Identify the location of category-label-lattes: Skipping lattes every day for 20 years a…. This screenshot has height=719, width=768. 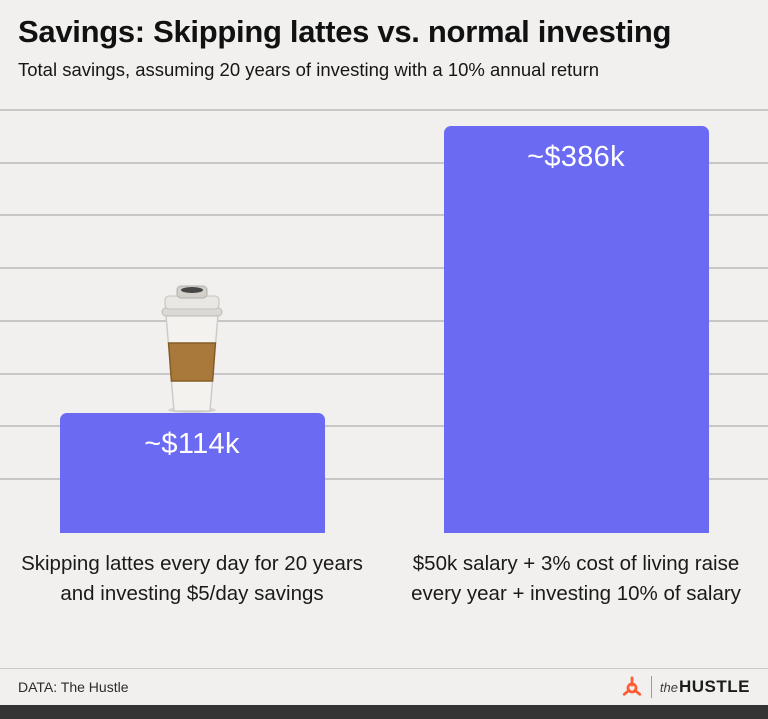
(192, 578).